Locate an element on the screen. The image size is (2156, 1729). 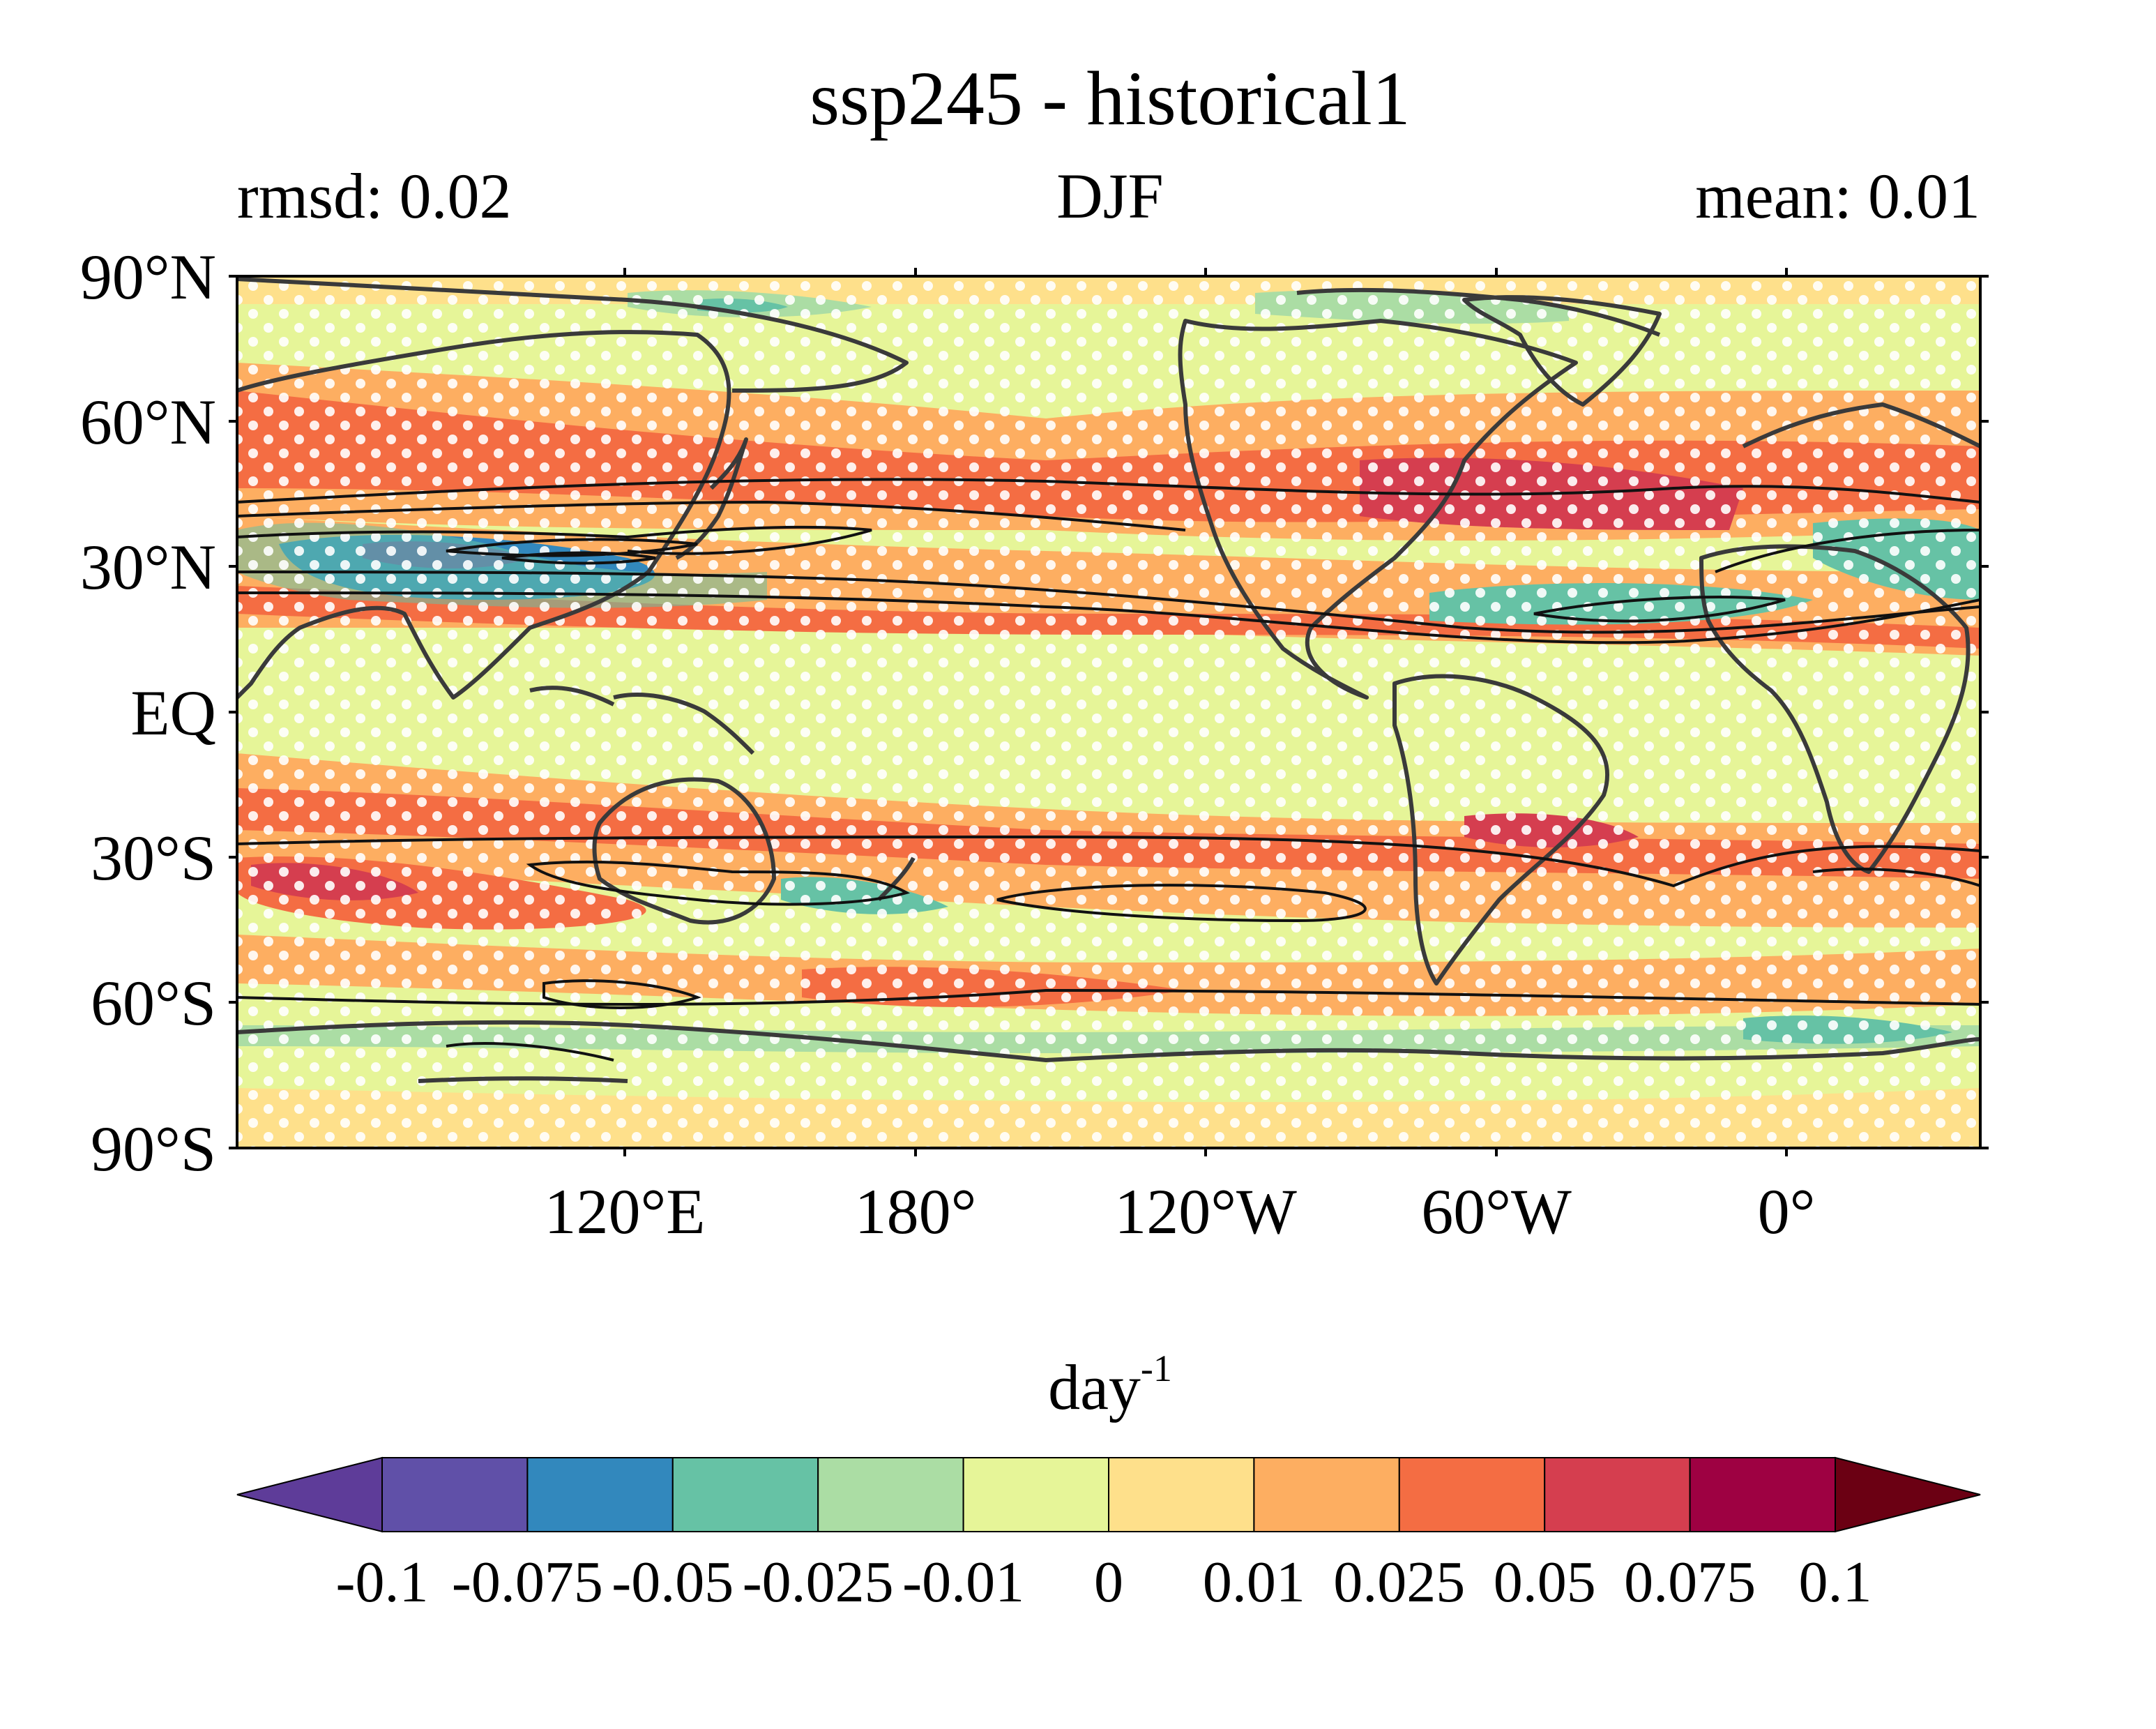
mean-label: mean: 0.01 is located at coordinates (1837, 196).